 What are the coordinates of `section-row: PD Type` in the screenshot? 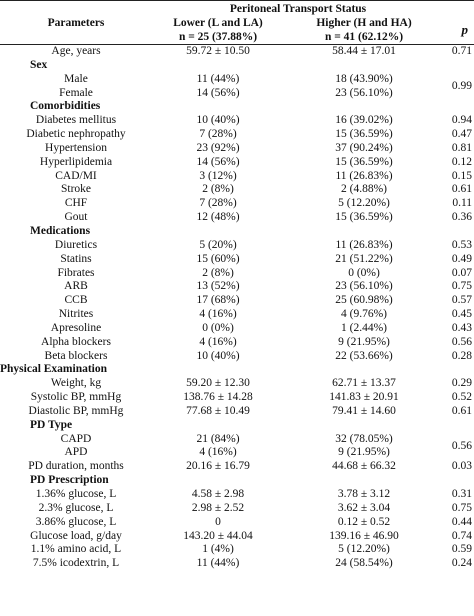 It's located at (237, 426).